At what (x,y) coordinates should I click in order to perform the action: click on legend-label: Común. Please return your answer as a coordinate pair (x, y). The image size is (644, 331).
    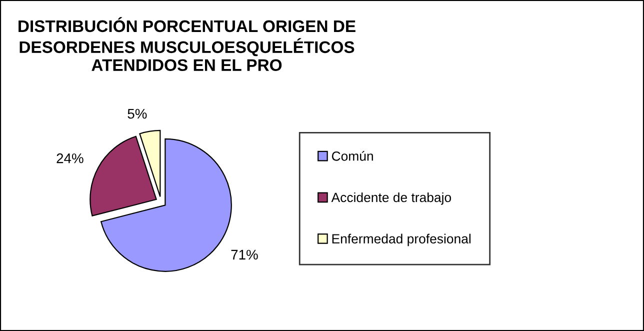
    Looking at the image, I should click on (352, 155).